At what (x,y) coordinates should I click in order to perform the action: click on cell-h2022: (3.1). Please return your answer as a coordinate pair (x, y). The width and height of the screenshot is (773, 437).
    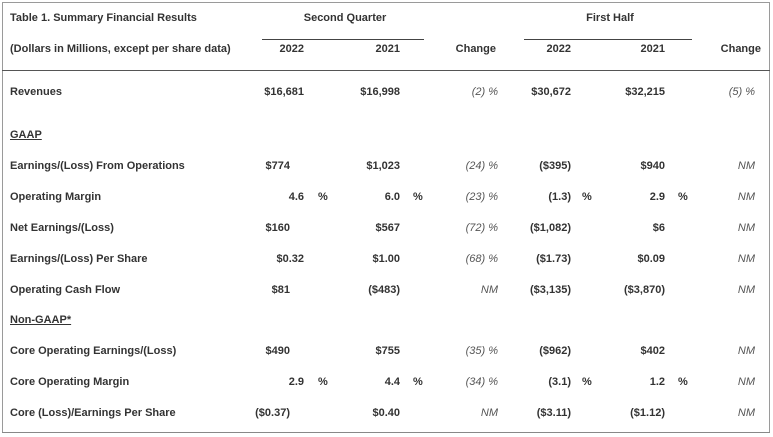
    Looking at the image, I should click on (559, 382).